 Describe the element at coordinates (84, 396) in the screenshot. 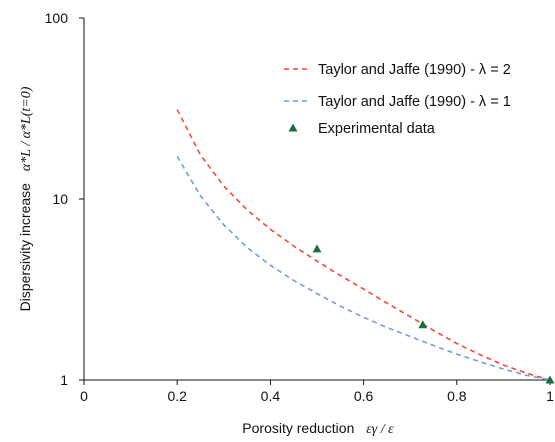

I see `x-tick-label: 0` at that location.